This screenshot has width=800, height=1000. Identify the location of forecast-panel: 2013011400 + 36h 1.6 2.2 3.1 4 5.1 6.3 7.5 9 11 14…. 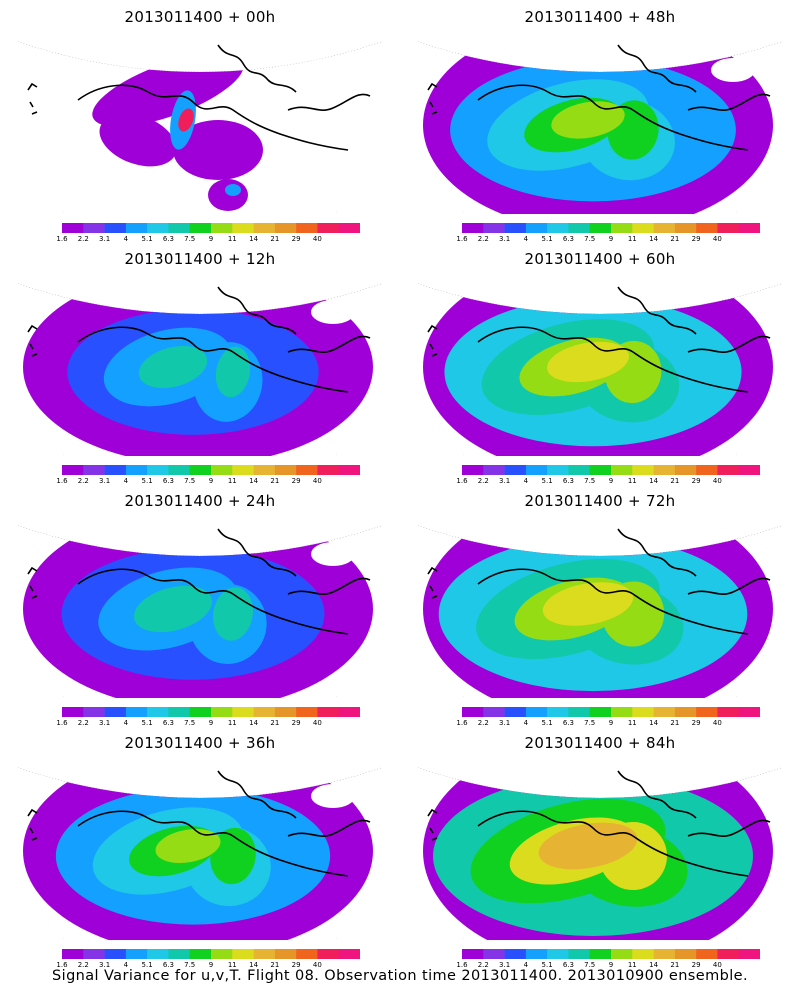
(200, 847).